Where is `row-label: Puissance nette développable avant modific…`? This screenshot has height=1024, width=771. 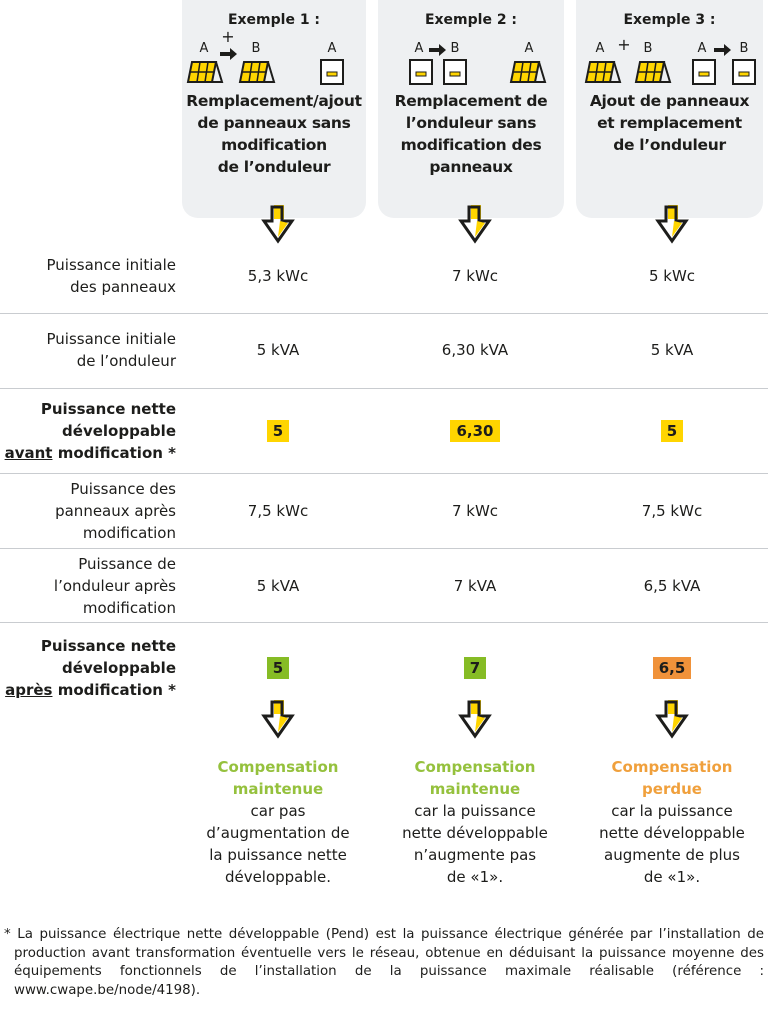
row-label: Puissance nette développable avant modific… is located at coordinates (88, 431).